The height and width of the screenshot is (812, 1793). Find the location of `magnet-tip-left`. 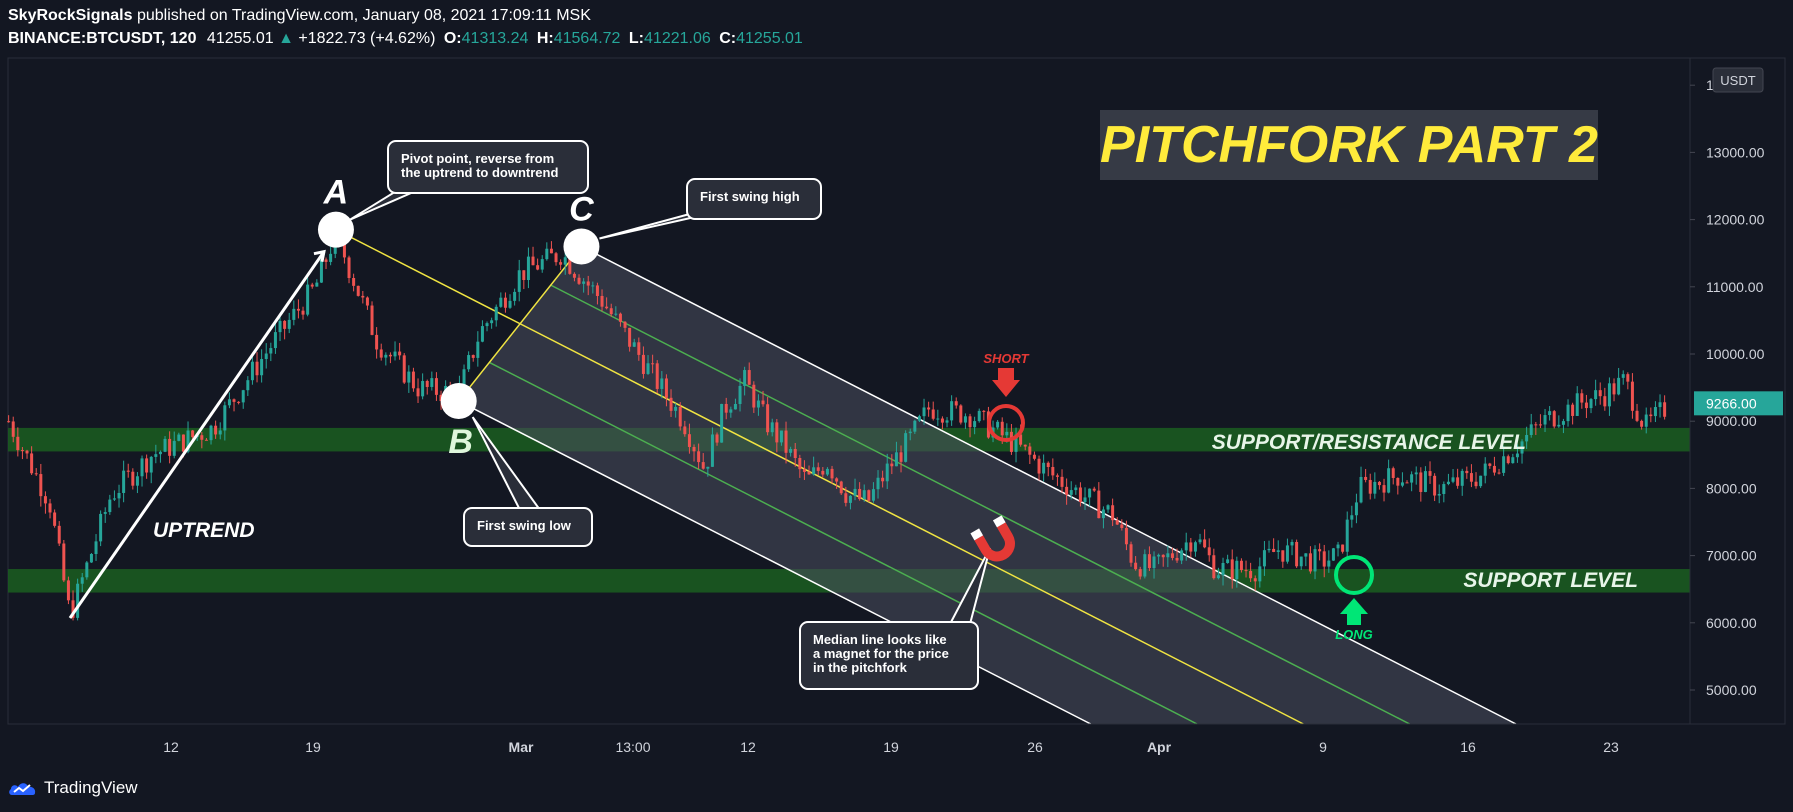

magnet-tip-left is located at coordinates (977, 534).